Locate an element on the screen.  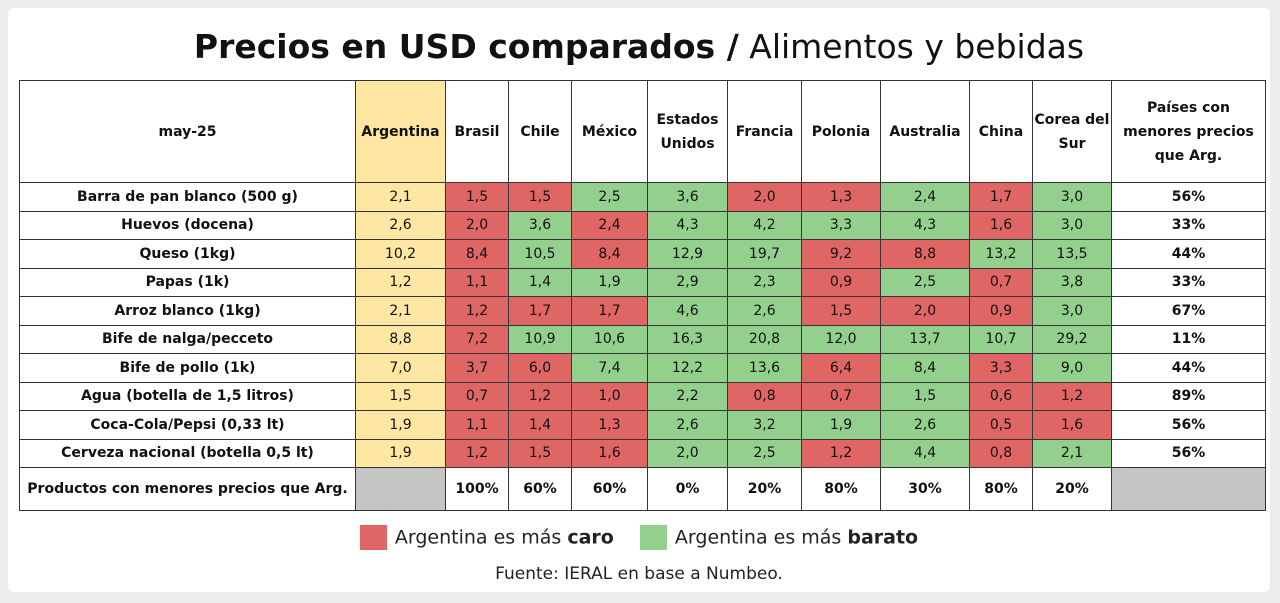
price-cell-chile: 1,4 is located at coordinates (540, 282).